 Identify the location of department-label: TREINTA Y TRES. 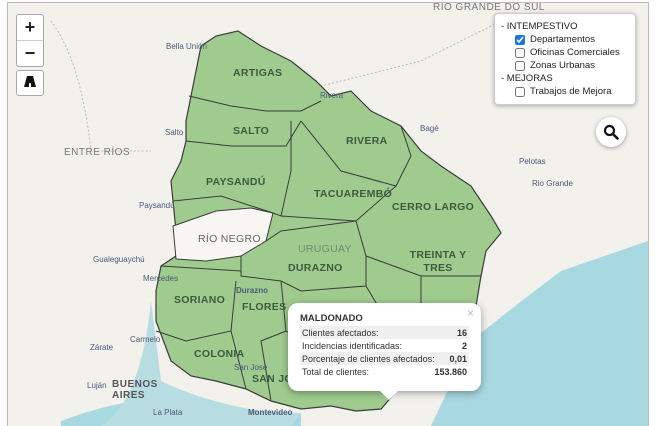
(438, 261).